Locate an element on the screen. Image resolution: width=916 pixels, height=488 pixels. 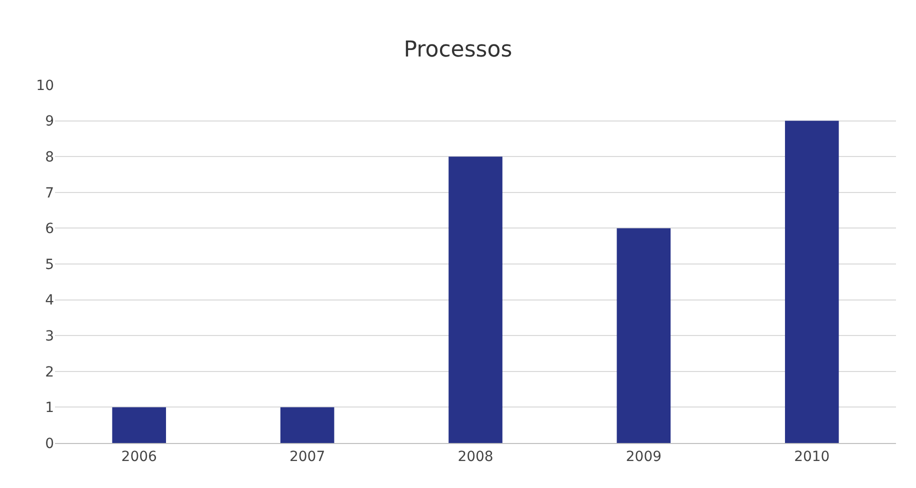
x-tick-label: 2006 is located at coordinates (139, 456).